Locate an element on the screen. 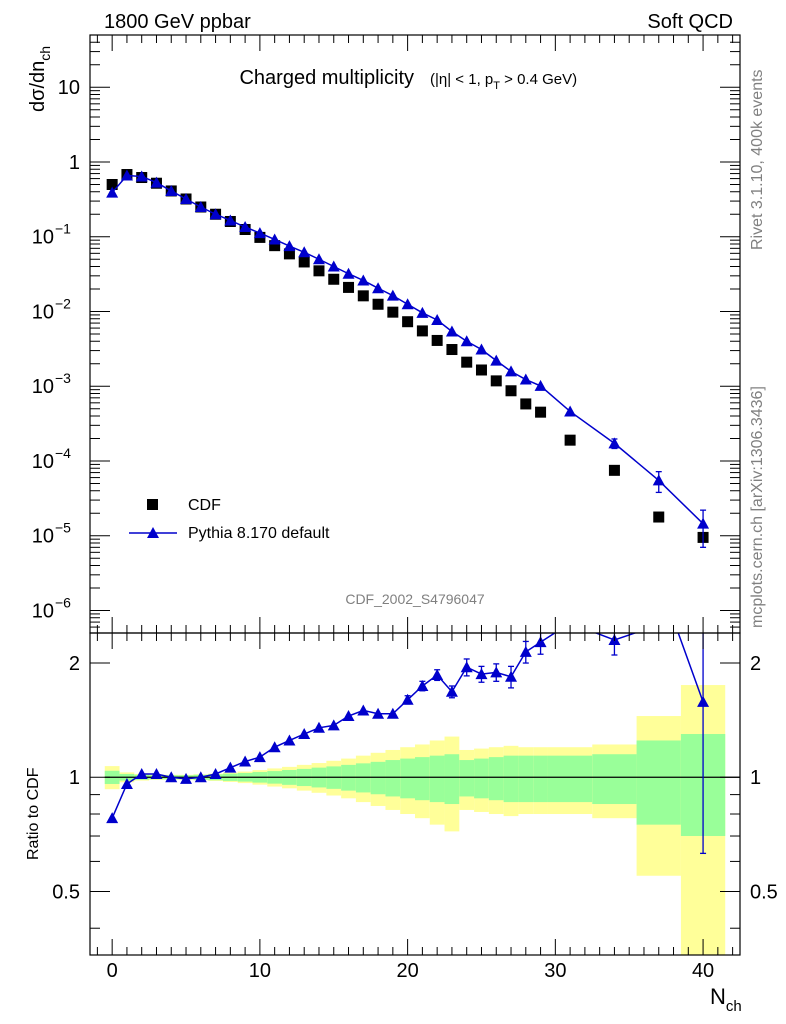  ratio-y-axis-label: Ratio to CDF is located at coordinates (33, 813).